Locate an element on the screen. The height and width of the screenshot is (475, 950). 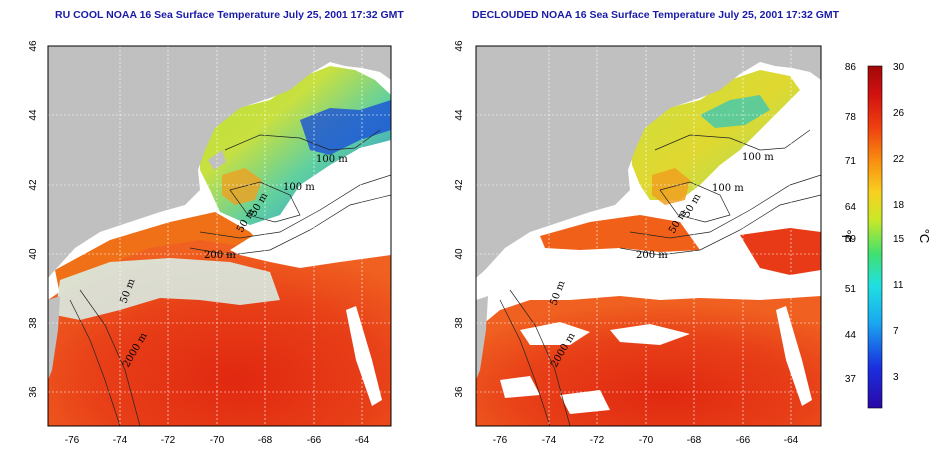
left-cloud-patches is located at coordinates (167, 289).